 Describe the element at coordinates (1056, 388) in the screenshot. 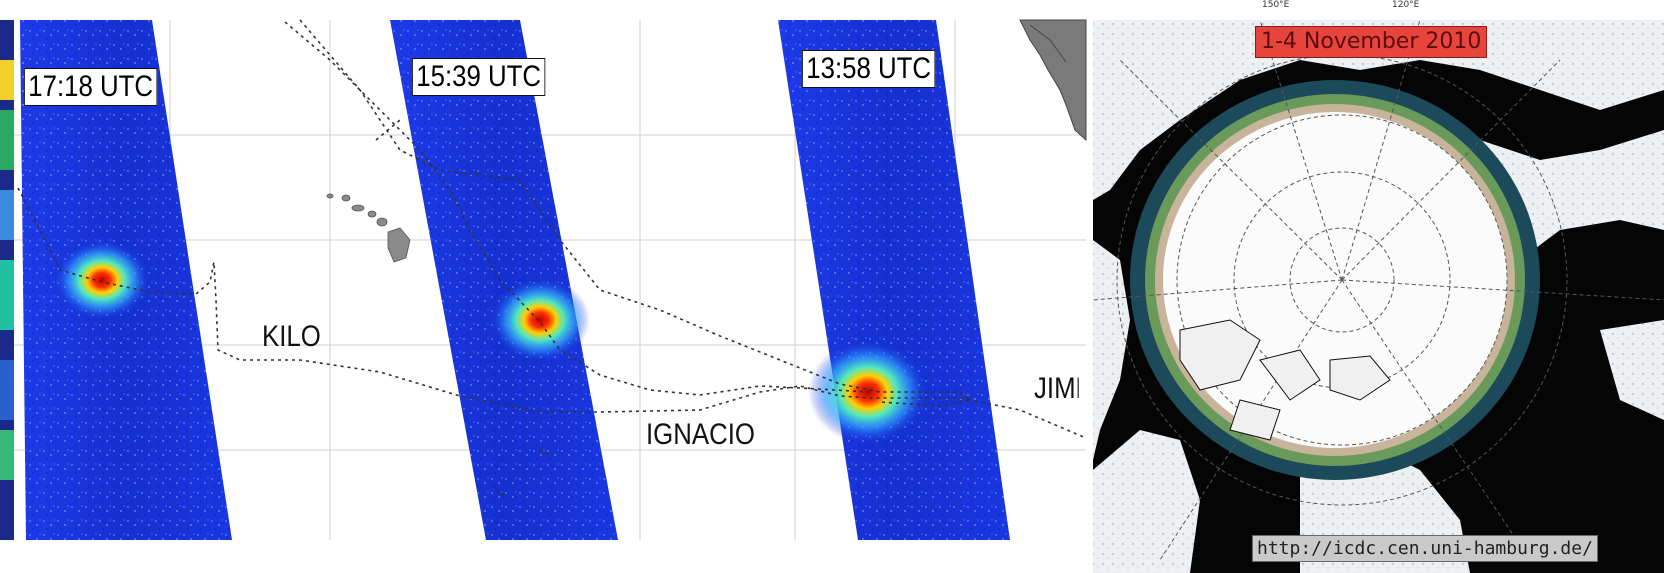

I see `storm-name-jimena: JIME` at that location.